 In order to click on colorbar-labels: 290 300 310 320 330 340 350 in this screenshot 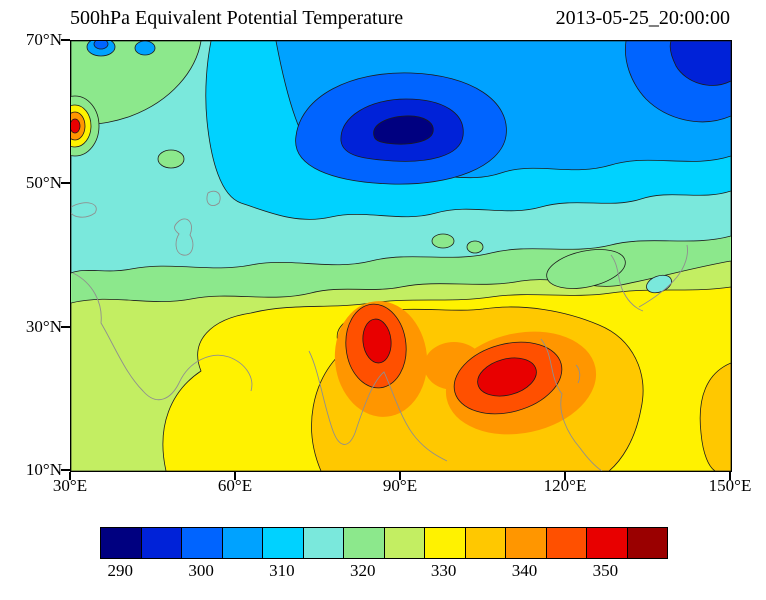, I will do `click(383, 572)`.